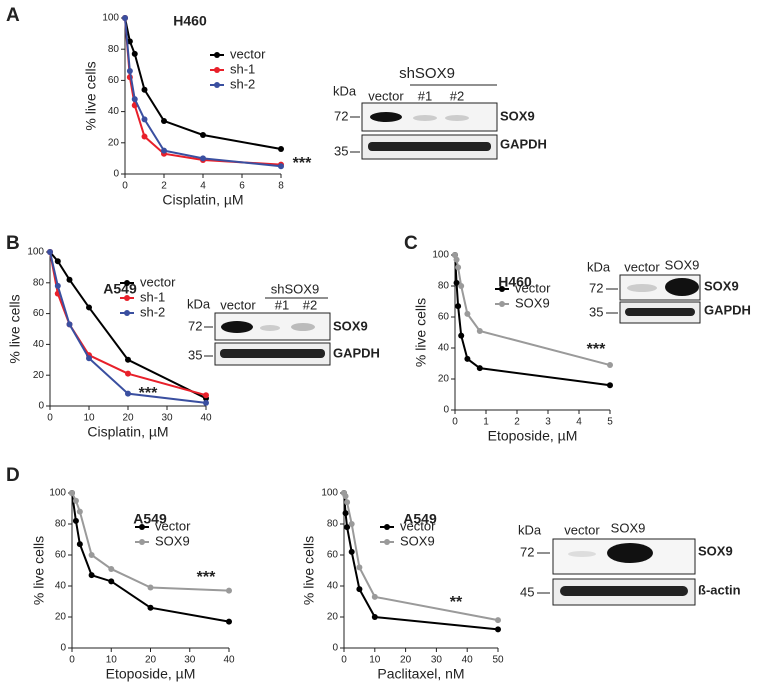 The height and width of the screenshot is (685, 760). Describe the element at coordinates (283, 323) in the screenshot. I see `blot: kDa shSOX9 vector #1 #2 72 35 SOX9 GAPDH` at that location.